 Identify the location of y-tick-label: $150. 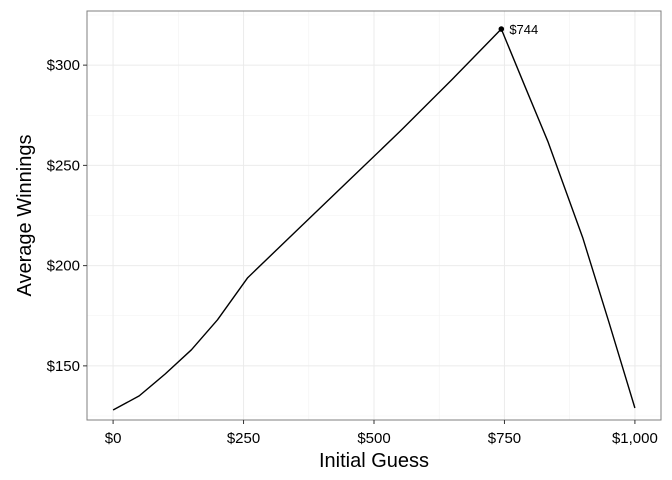
(63, 366).